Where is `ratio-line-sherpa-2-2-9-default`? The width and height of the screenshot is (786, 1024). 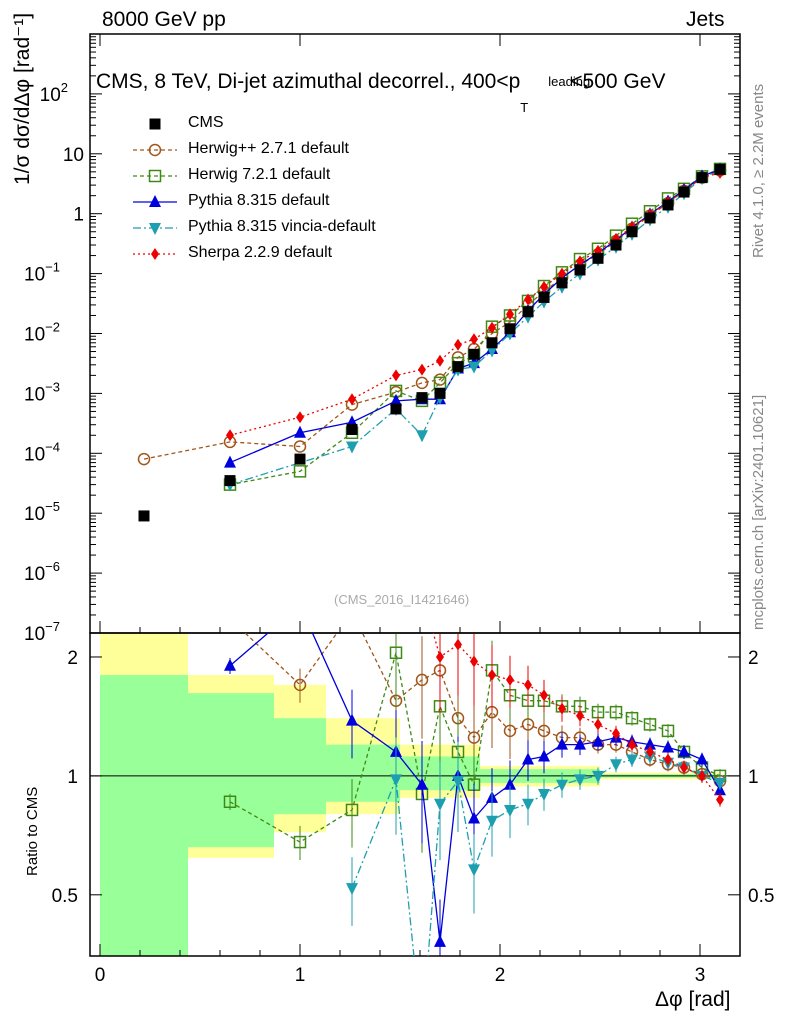 ratio-line-sherpa-2-2-9-default is located at coordinates (576, 717).